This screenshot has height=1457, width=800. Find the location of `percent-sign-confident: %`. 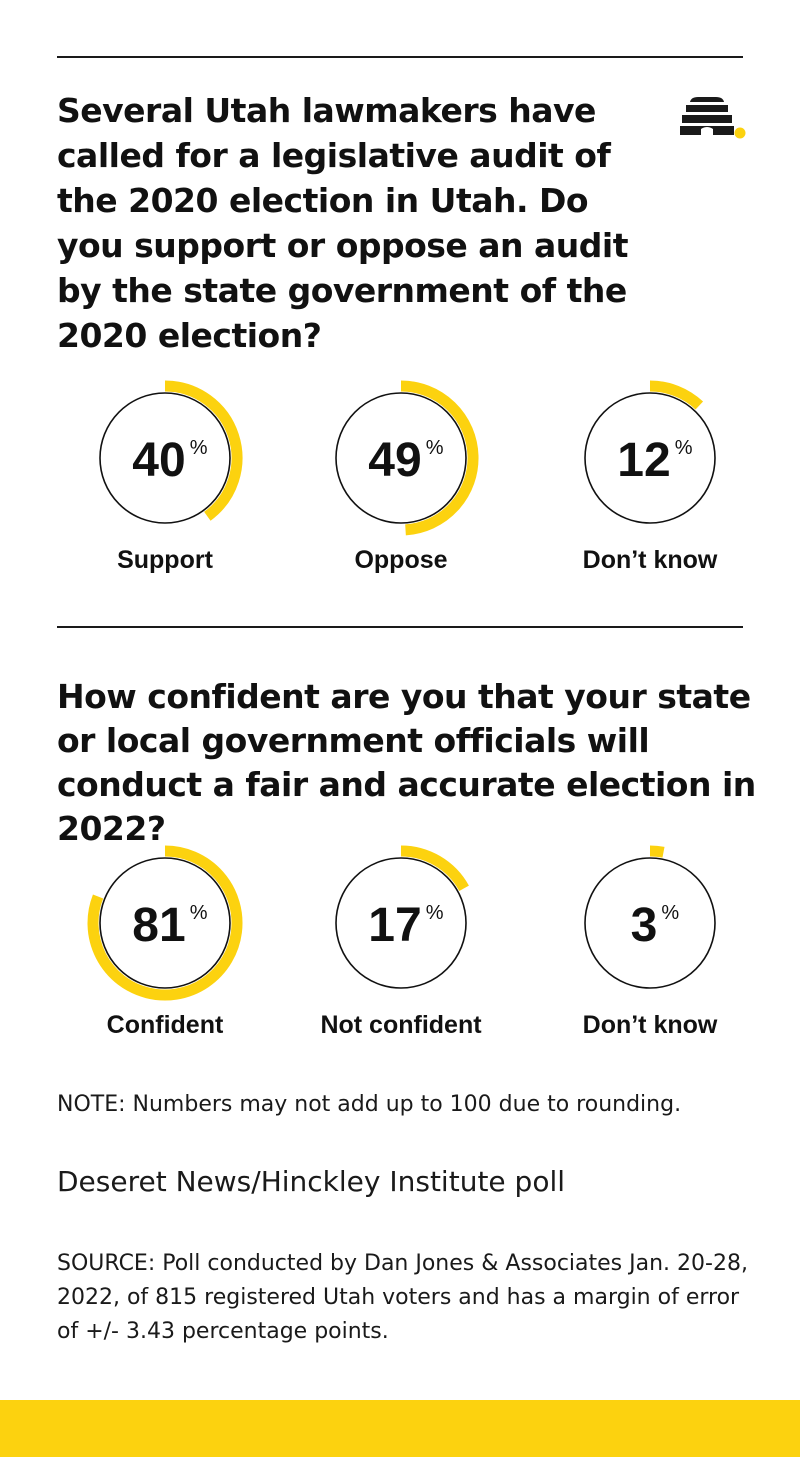

percent-sign-confident: % is located at coordinates (199, 913).